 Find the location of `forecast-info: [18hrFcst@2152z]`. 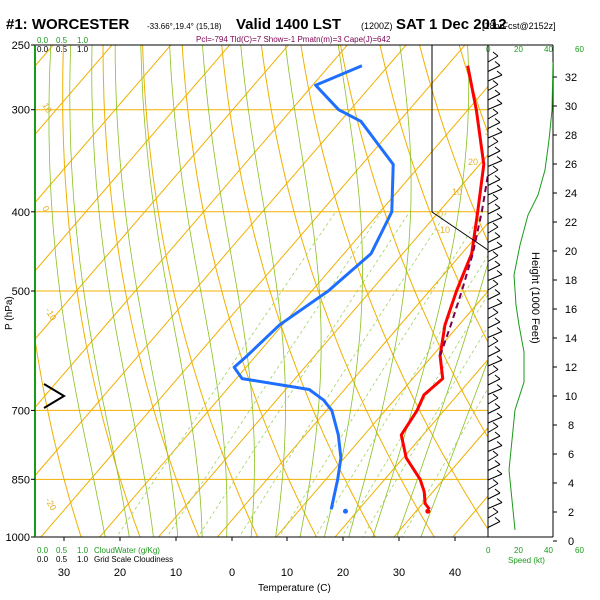

forecast-info: [18hrFcst@2152z] is located at coordinates (519, 26).